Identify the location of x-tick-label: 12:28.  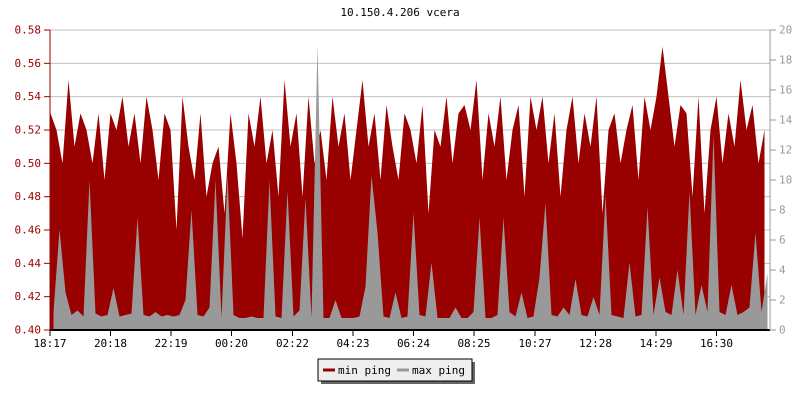
(595, 343).